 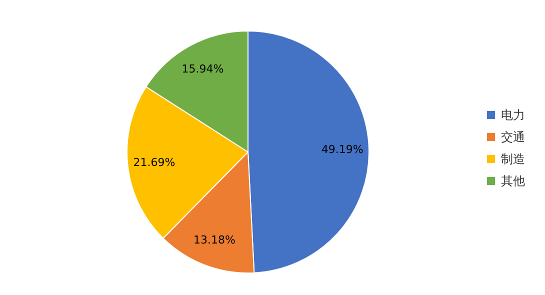 What do you see at coordinates (214, 240) in the screenshot?
I see `data-label: 13.18%` at bounding box center [214, 240].